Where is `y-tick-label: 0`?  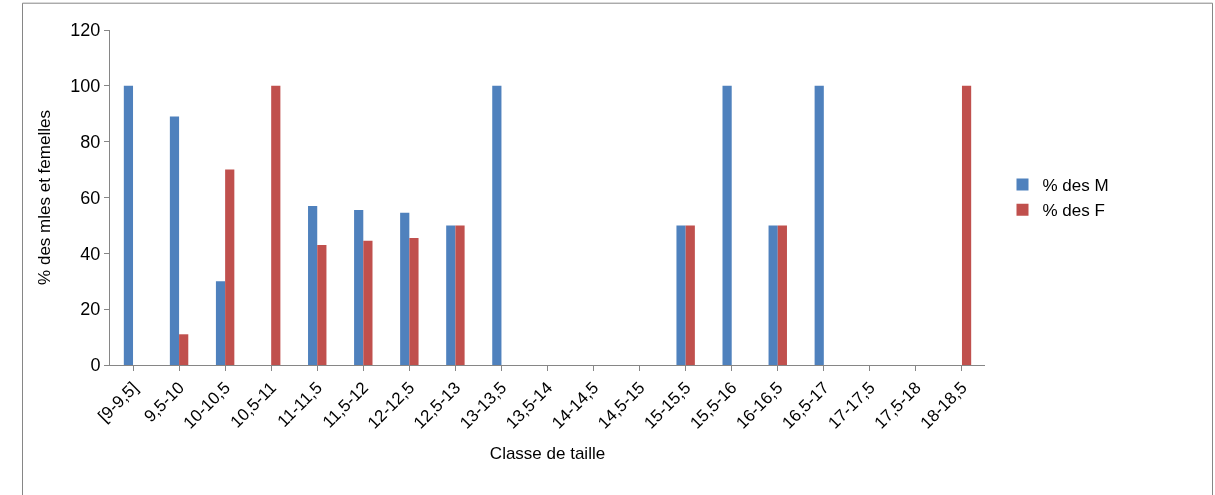
y-tick-label: 0 is located at coordinates (95, 365).